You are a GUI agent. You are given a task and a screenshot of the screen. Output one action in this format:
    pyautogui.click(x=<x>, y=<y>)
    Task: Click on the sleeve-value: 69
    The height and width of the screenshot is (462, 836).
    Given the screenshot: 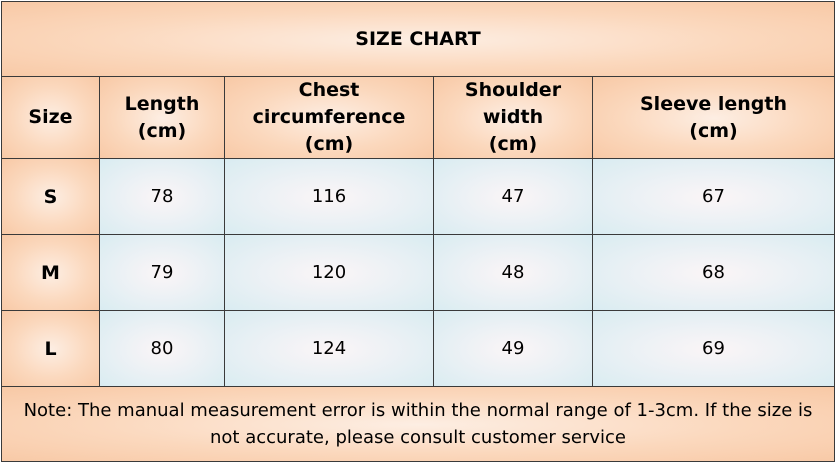 What is the action you would take?
    pyautogui.click(x=713, y=348)
    